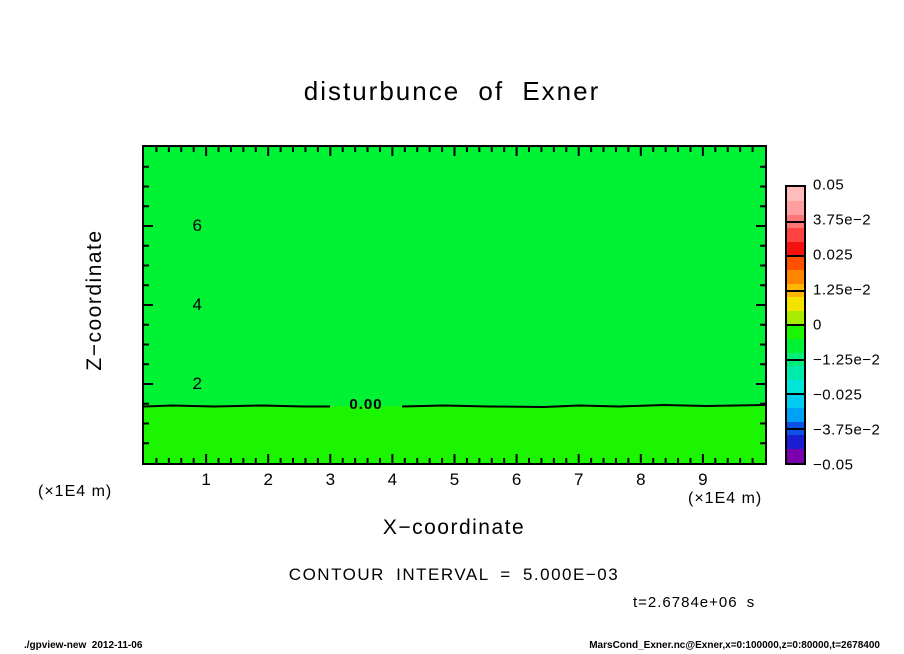  What do you see at coordinates (94, 300) in the screenshot?
I see `y-axis-title: Z−coordinate` at bounding box center [94, 300].